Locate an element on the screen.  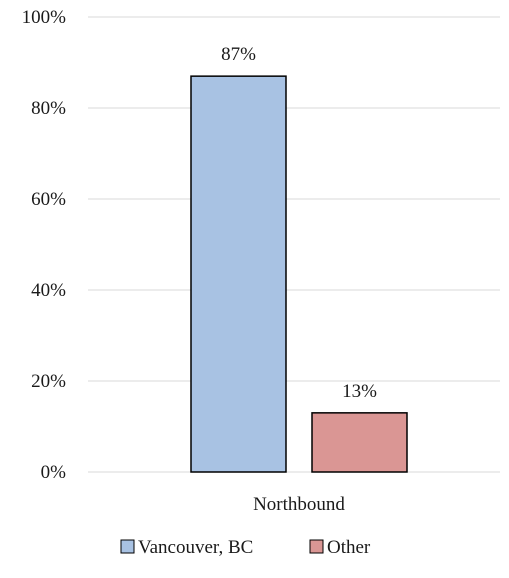
y-axis-ticks: 0% 20% 40% 60% 80% 100% is located at coordinates (44, 245).